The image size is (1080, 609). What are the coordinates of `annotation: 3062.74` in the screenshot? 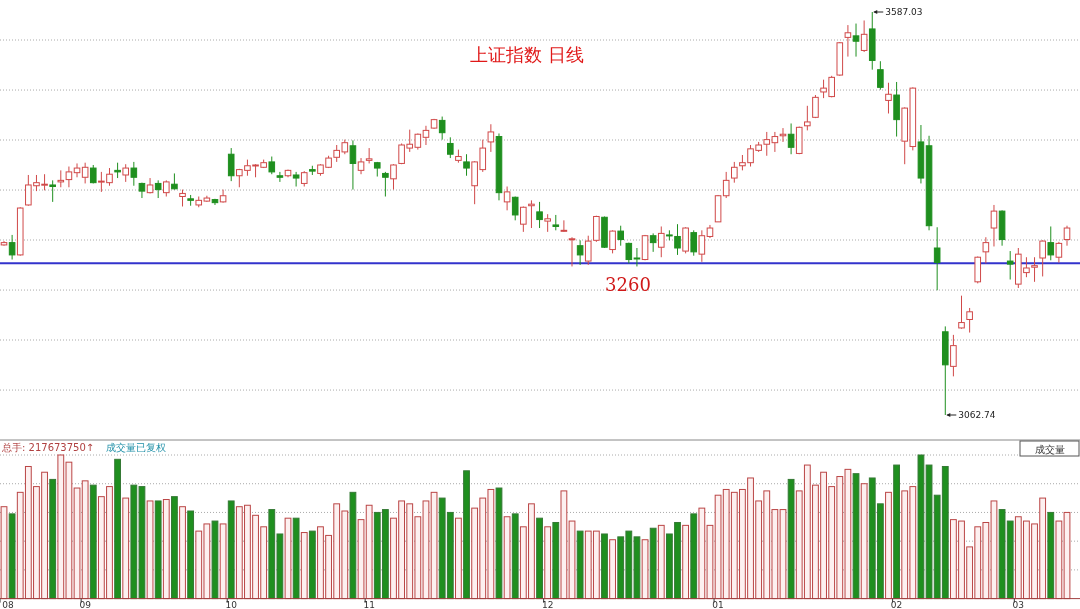 It's located at (977, 415).